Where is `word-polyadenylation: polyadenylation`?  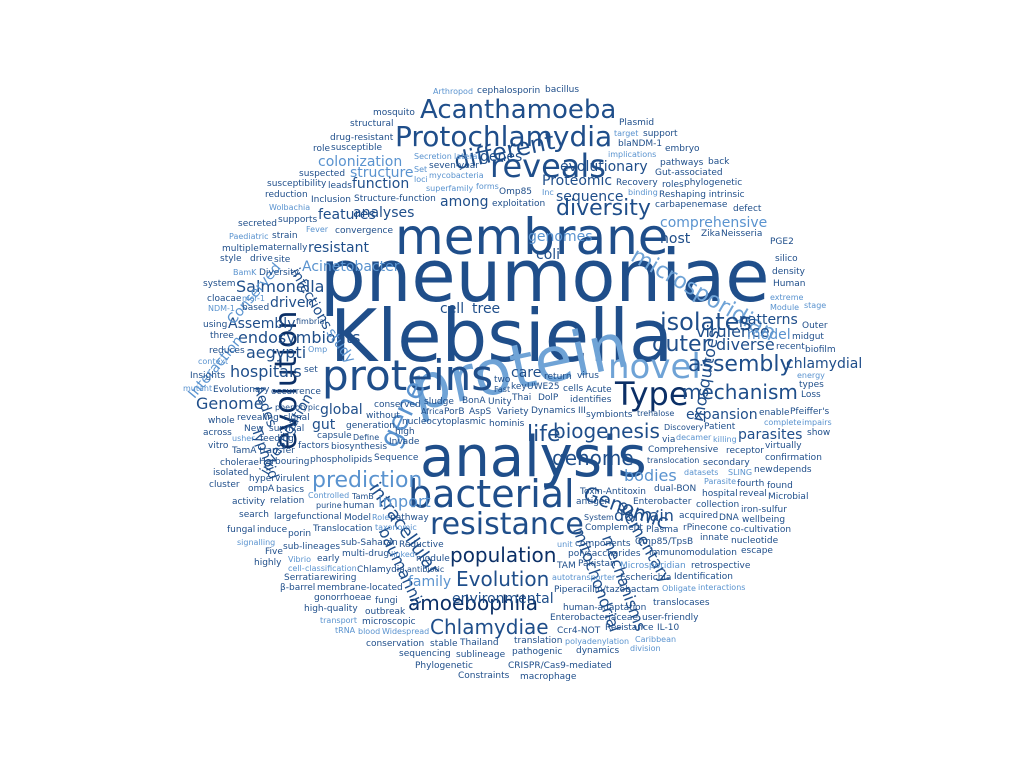
word-polyadenylation: polyadenylation is located at coordinates (597, 641).